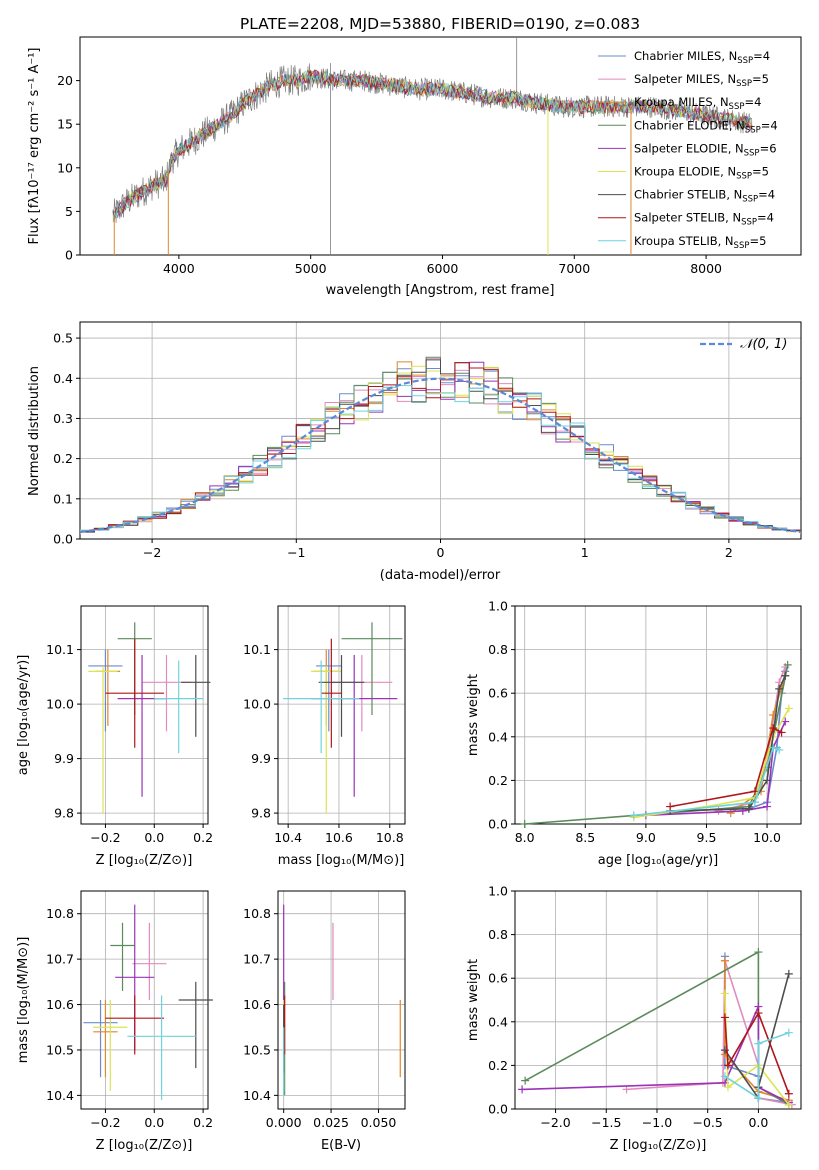 Image resolution: width=819 pixels, height=1170 pixels. Describe the element at coordinates (60, 1004) in the screenshot. I see `y-tick-label: 10.6` at that location.